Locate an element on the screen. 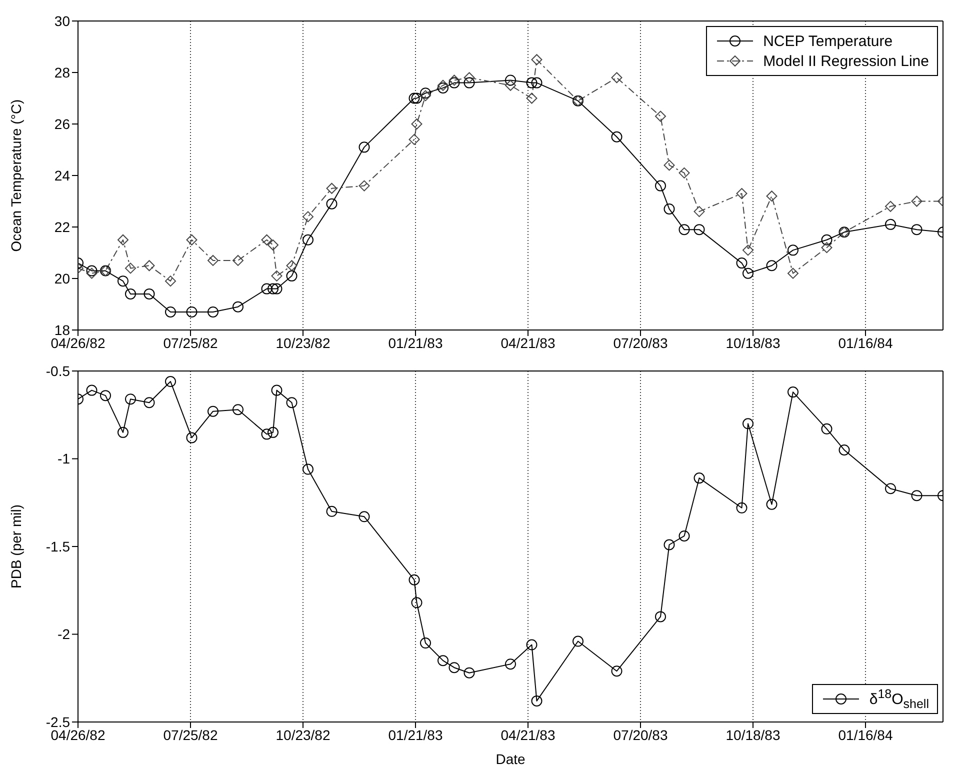 This screenshot has height=774, width=964. y-tick-label: 30 is located at coordinates (62, 20).